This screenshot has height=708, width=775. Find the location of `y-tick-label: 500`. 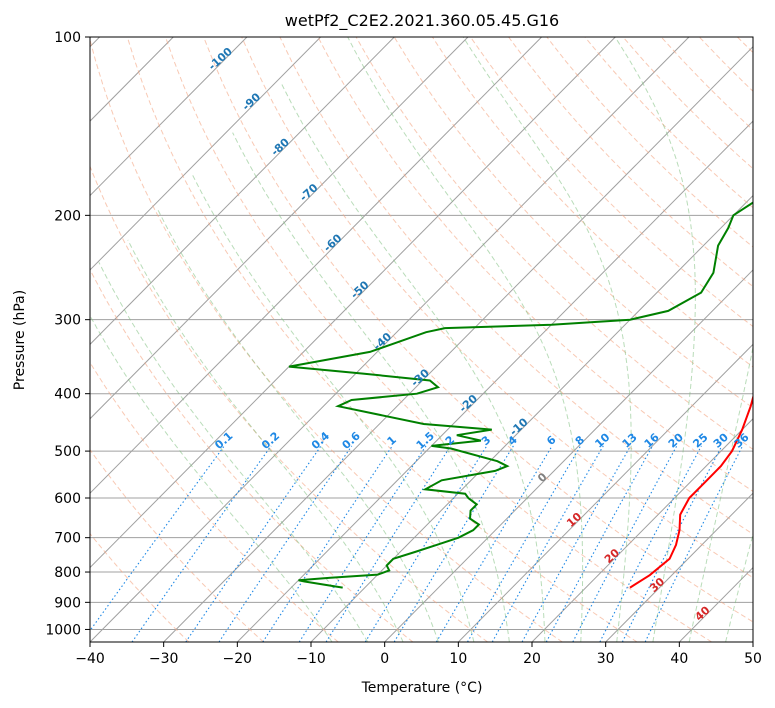

y-tick-label: 500 is located at coordinates (67, 452).